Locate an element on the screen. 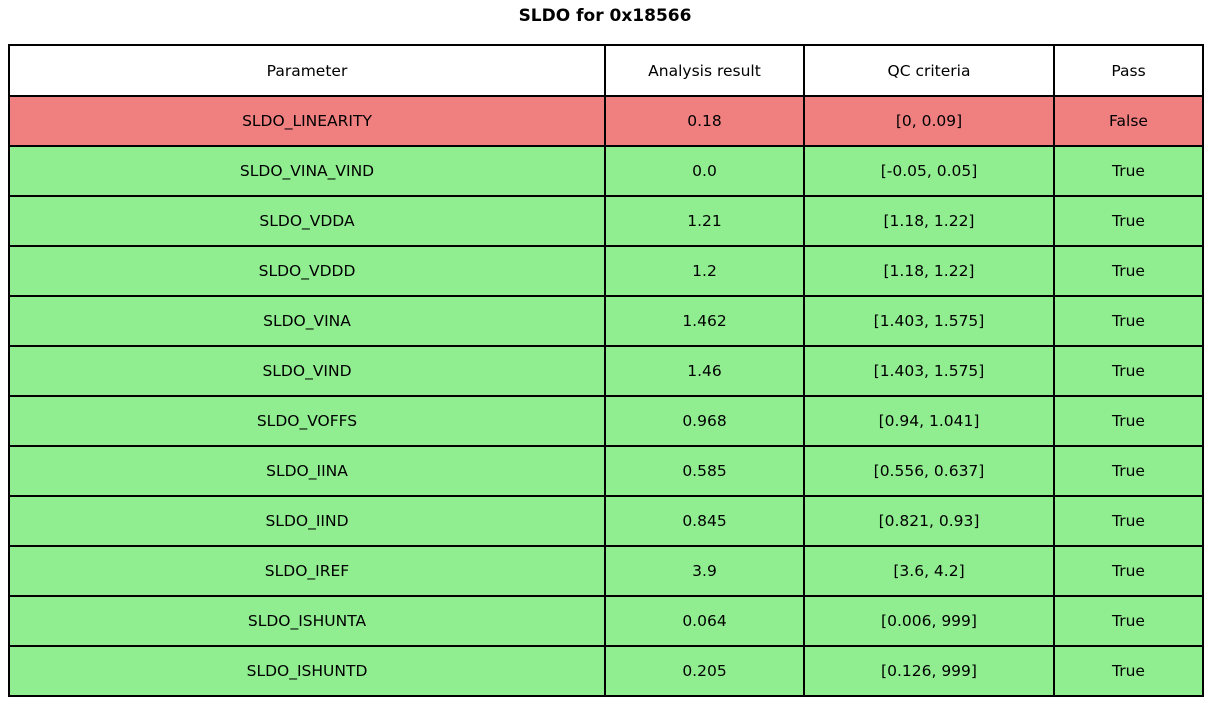 The height and width of the screenshot is (705, 1210). table-row: SLDO_ISHUNTD 0.205 [0.126, 999] True is located at coordinates (606, 671).